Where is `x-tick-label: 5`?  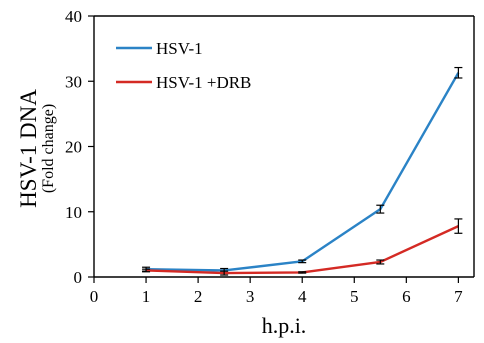
x-tick-label: 5 is located at coordinates (354, 296).